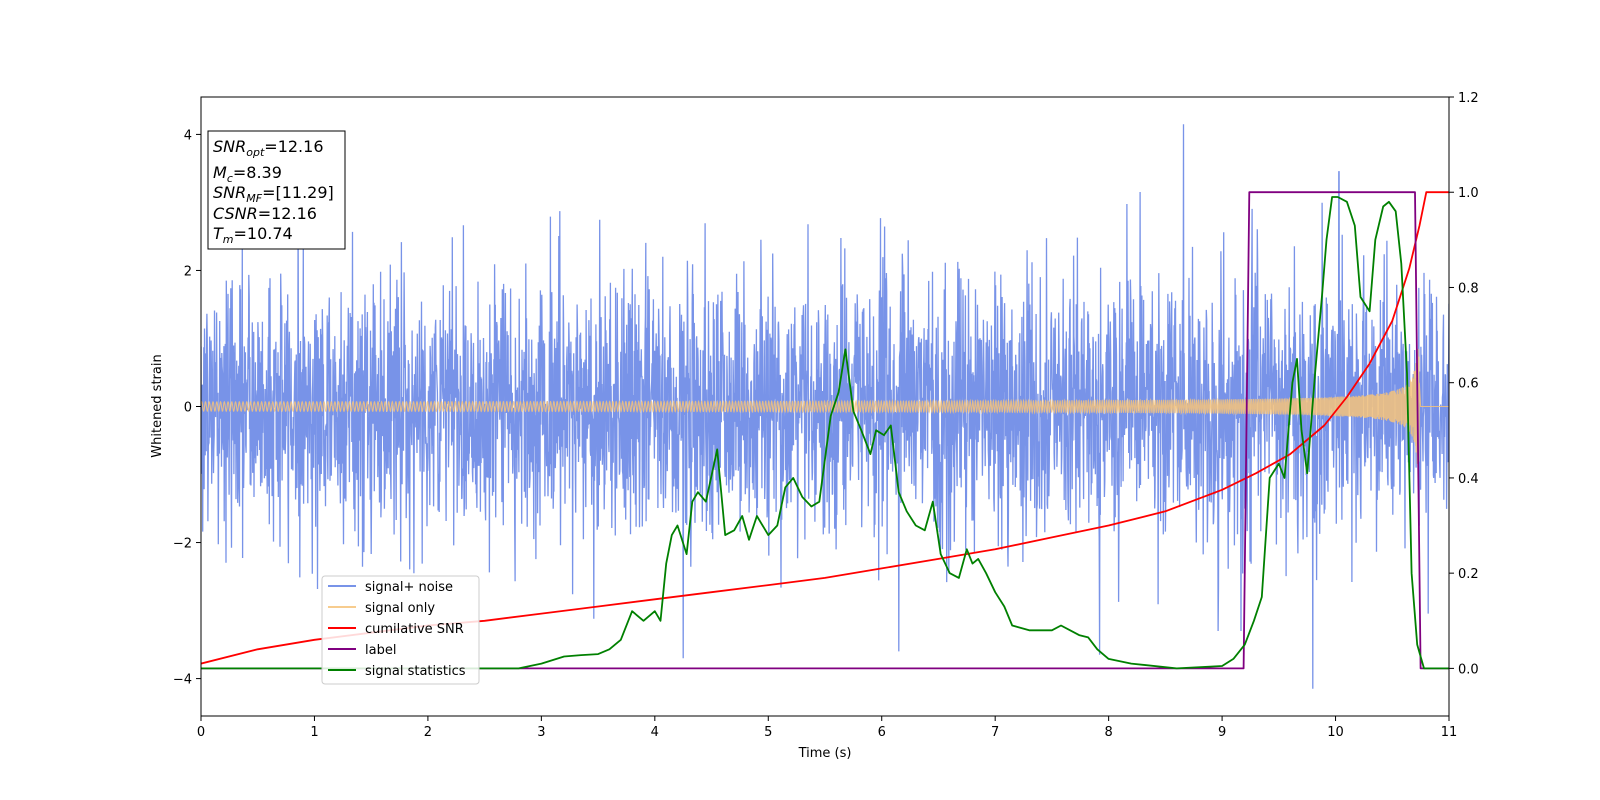  I want to click on info-csnr: CSNR=12.16, so click(265, 213).